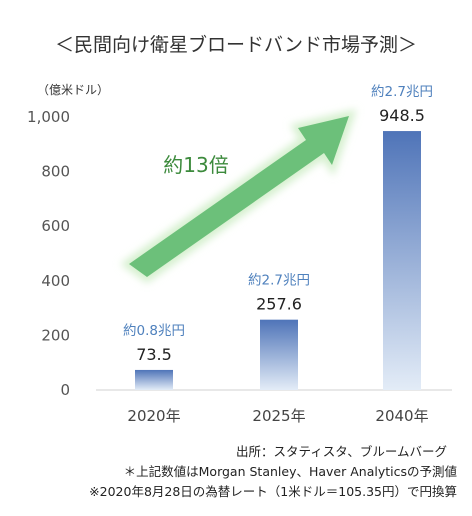 This screenshot has width=472, height=516. Describe the element at coordinates (73, 90) in the screenshot. I see `y-axis-unit-label: （億米ドル）` at that location.